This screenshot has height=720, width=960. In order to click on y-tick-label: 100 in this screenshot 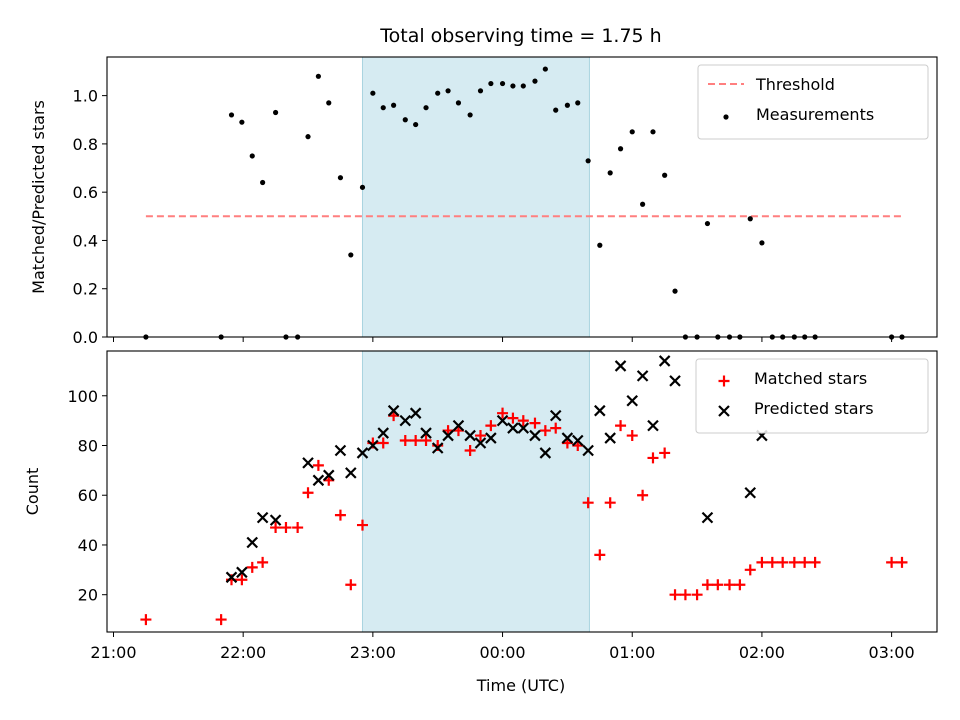, I will do `click(82, 396)`.